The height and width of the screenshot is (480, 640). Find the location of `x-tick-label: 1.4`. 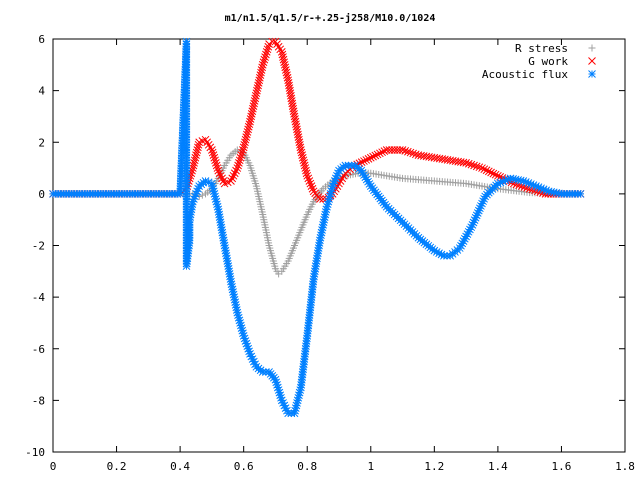

x-tick-label: 1.4 is located at coordinates (498, 466).